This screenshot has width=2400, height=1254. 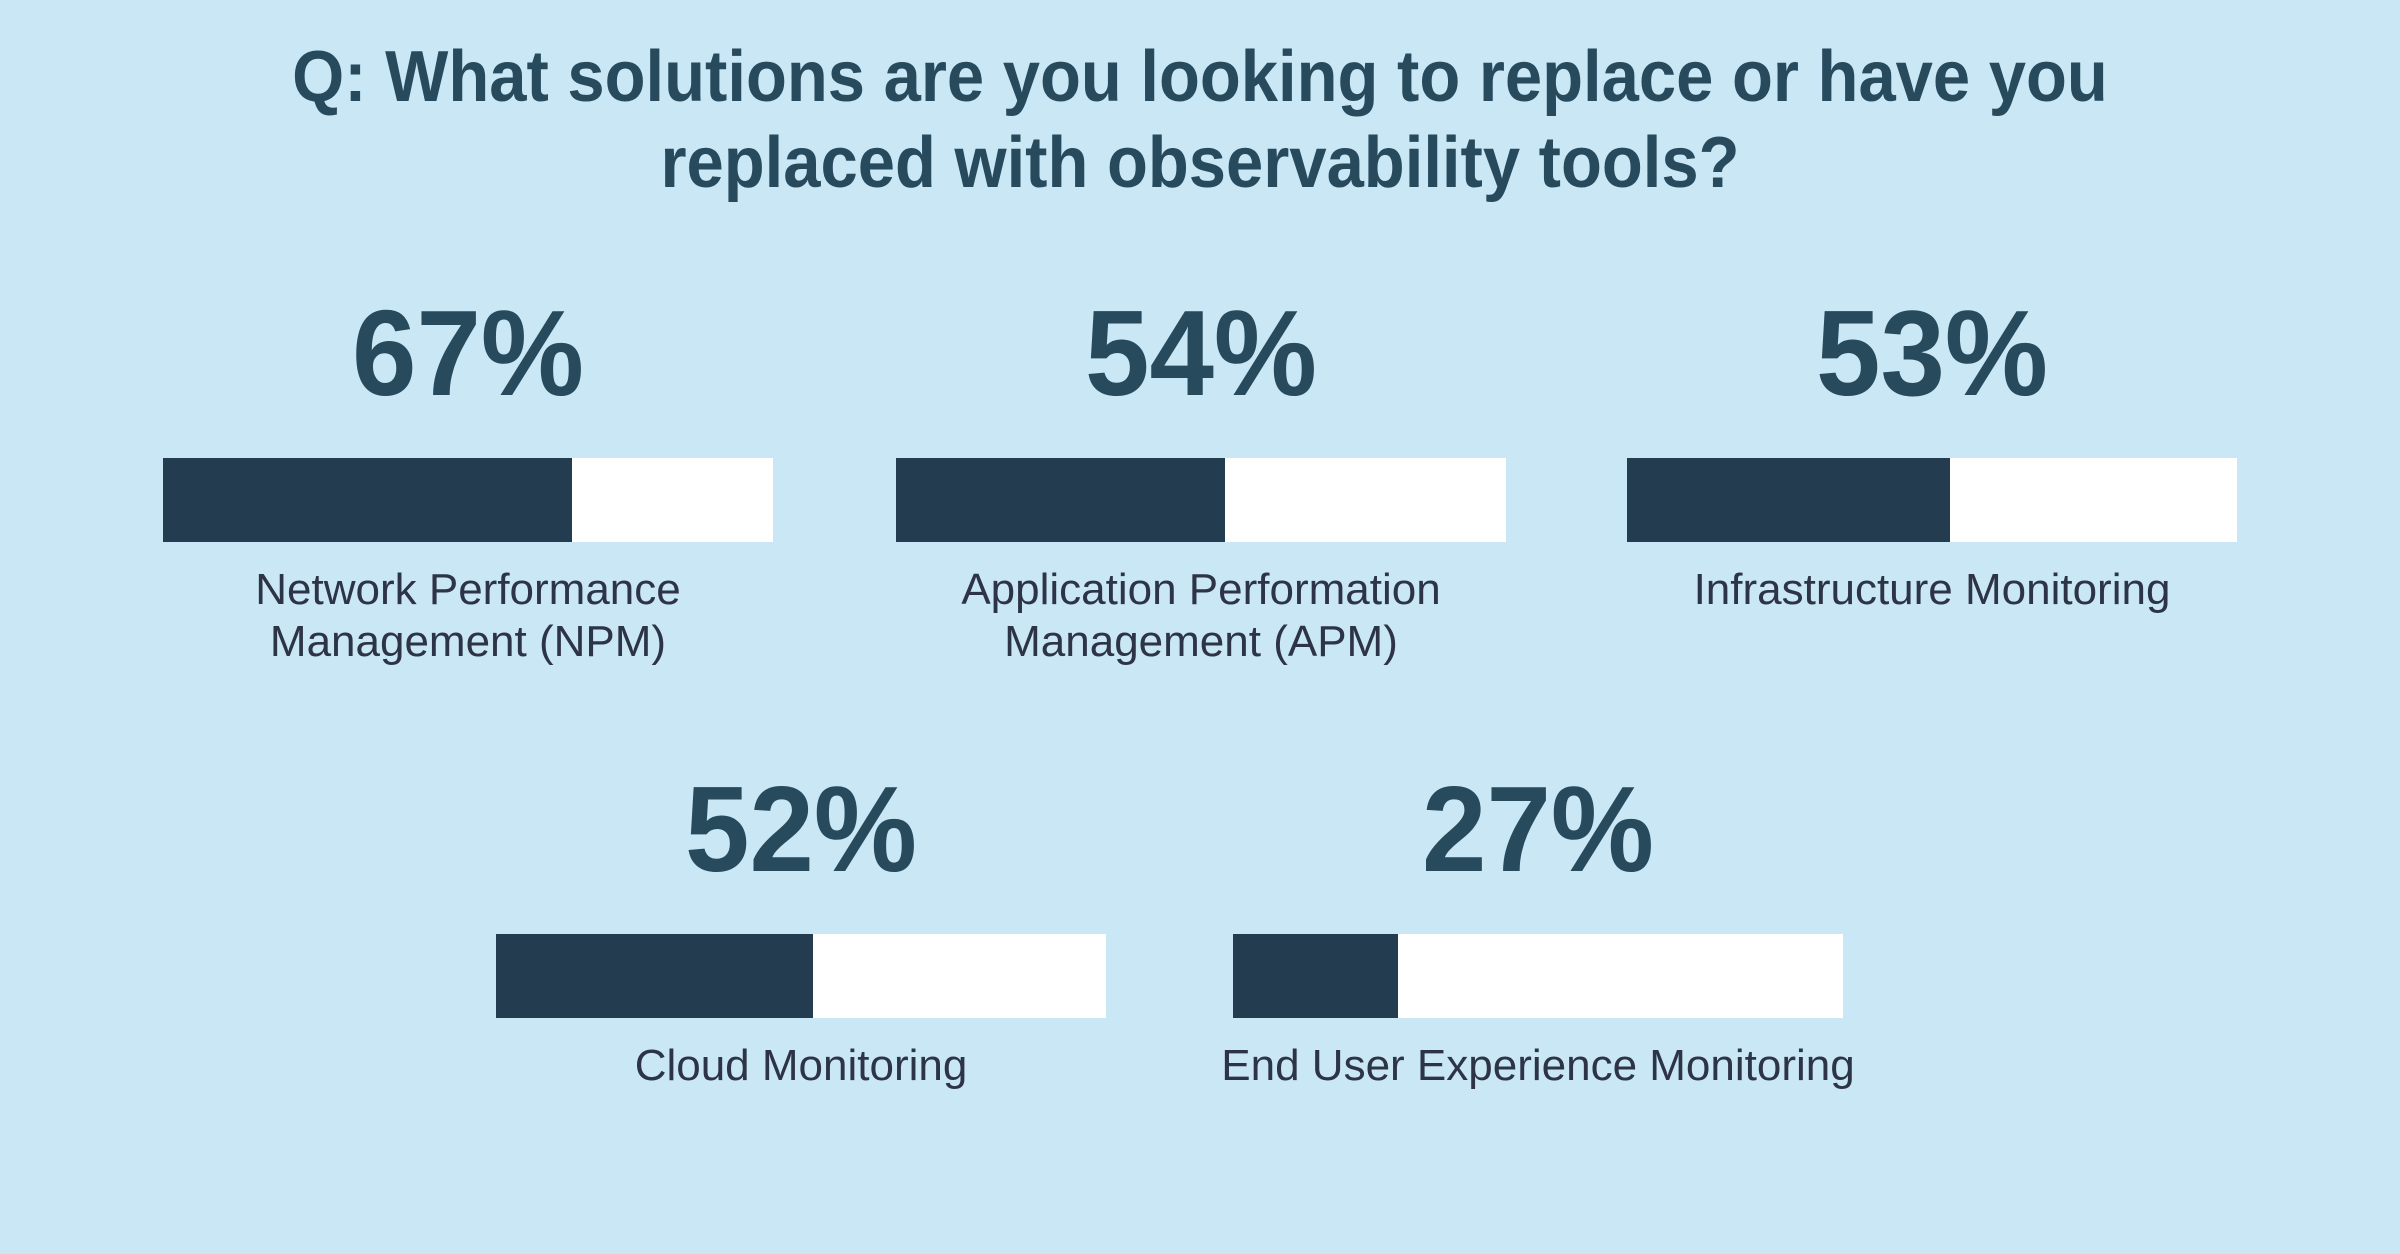 What do you see at coordinates (1538, 1065) in the screenshot?
I see `category-label-end-user: End User Experience Monitoring` at bounding box center [1538, 1065].